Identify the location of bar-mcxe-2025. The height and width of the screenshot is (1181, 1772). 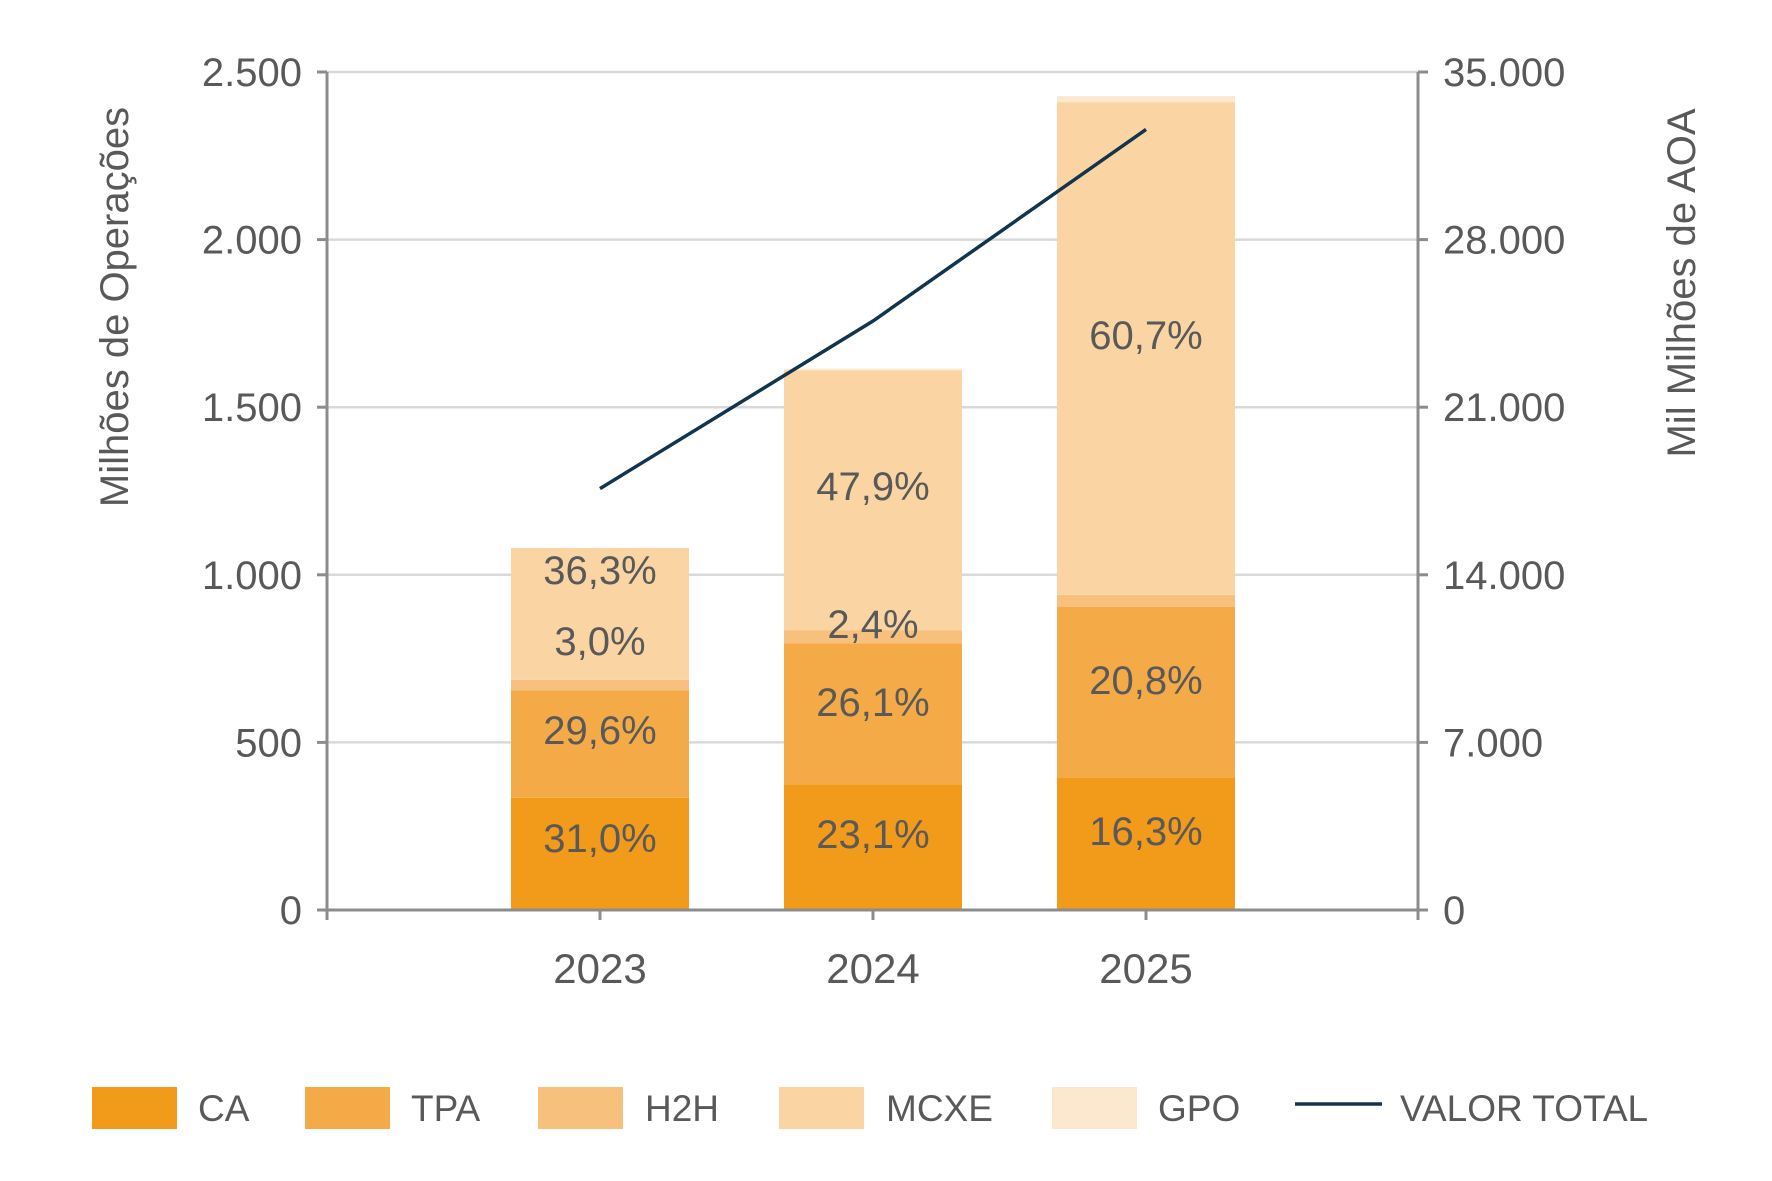
(1146, 348).